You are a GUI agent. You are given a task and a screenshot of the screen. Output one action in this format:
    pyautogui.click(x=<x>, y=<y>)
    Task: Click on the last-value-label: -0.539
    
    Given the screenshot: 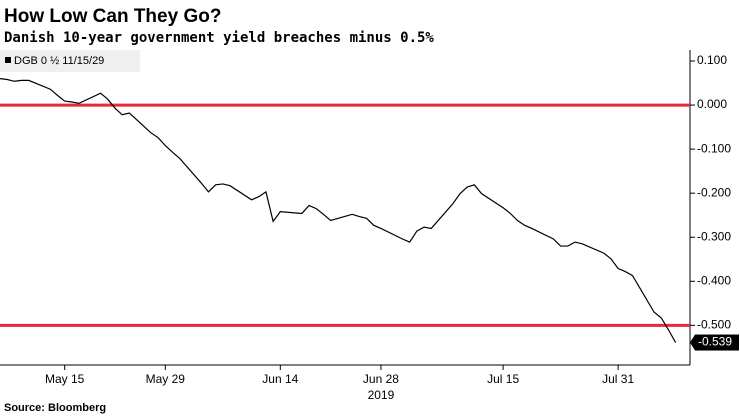 What is the action you would take?
    pyautogui.click(x=715, y=342)
    